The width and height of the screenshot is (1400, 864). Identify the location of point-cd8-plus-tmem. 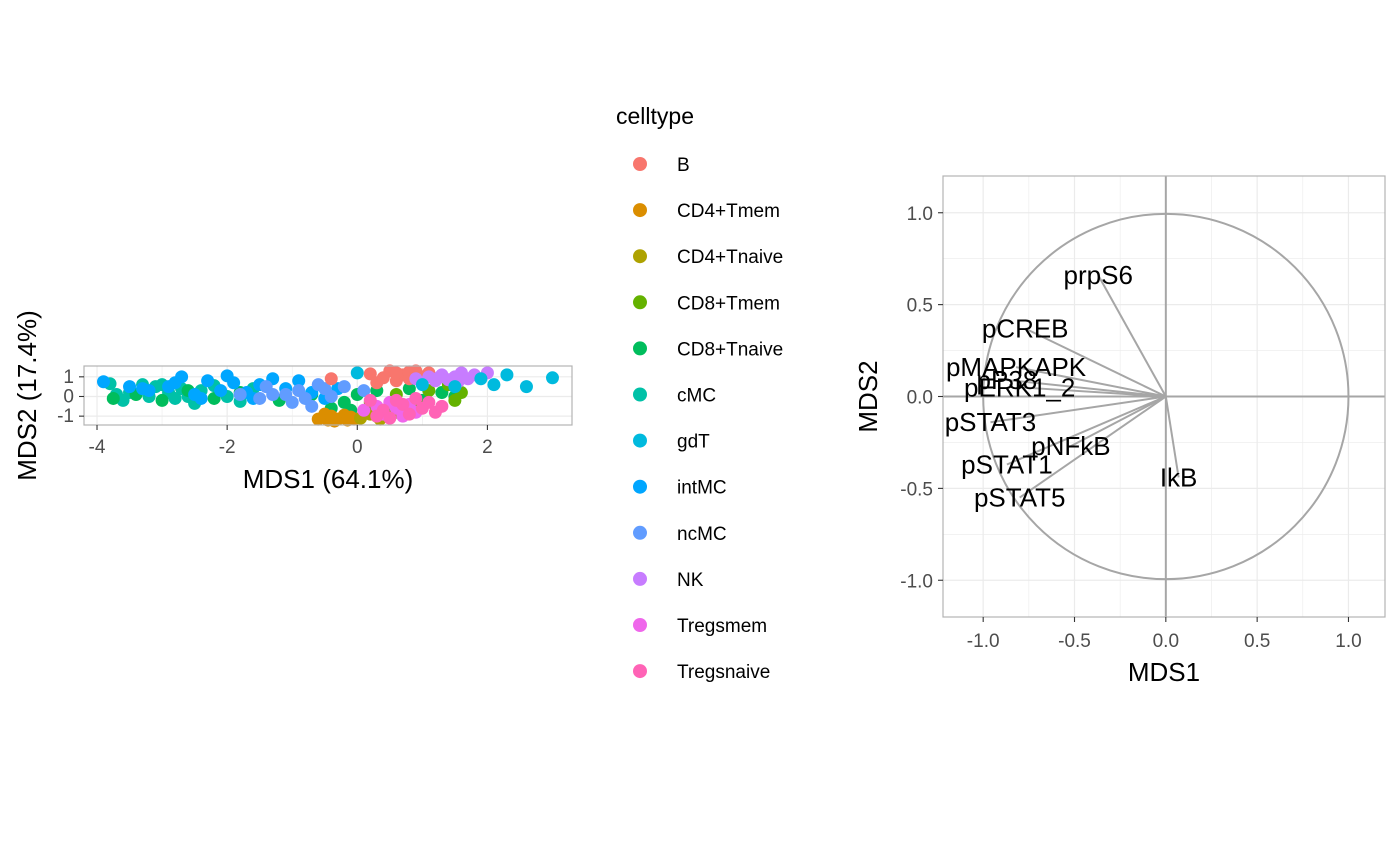
(454, 400).